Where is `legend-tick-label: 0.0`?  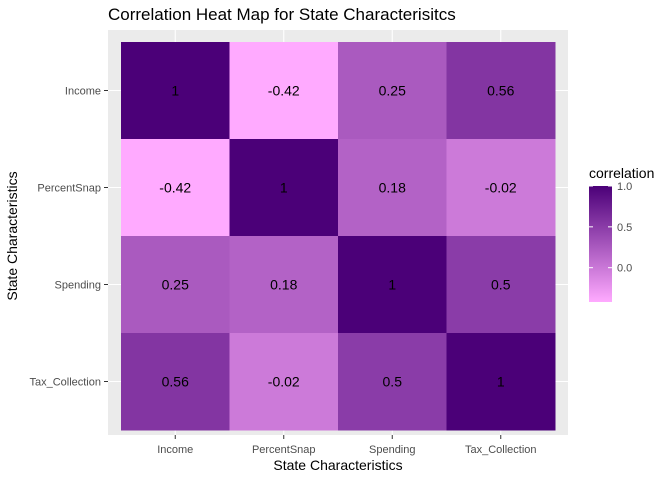
legend-tick-label: 0.0 is located at coordinates (624, 269).